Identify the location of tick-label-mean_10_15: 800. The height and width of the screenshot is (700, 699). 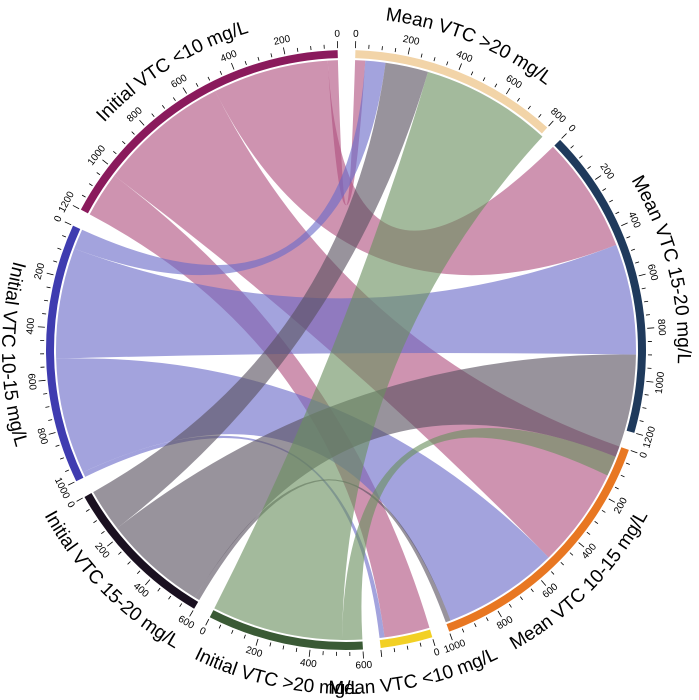
(505, 623).